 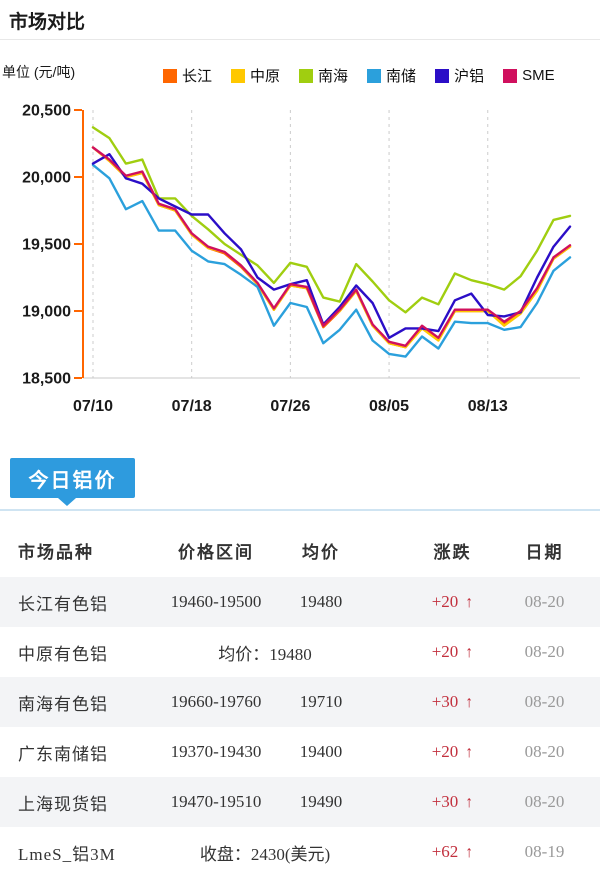 What do you see at coordinates (321, 601) in the screenshot?
I see `cell-average-price: 19480` at bounding box center [321, 601].